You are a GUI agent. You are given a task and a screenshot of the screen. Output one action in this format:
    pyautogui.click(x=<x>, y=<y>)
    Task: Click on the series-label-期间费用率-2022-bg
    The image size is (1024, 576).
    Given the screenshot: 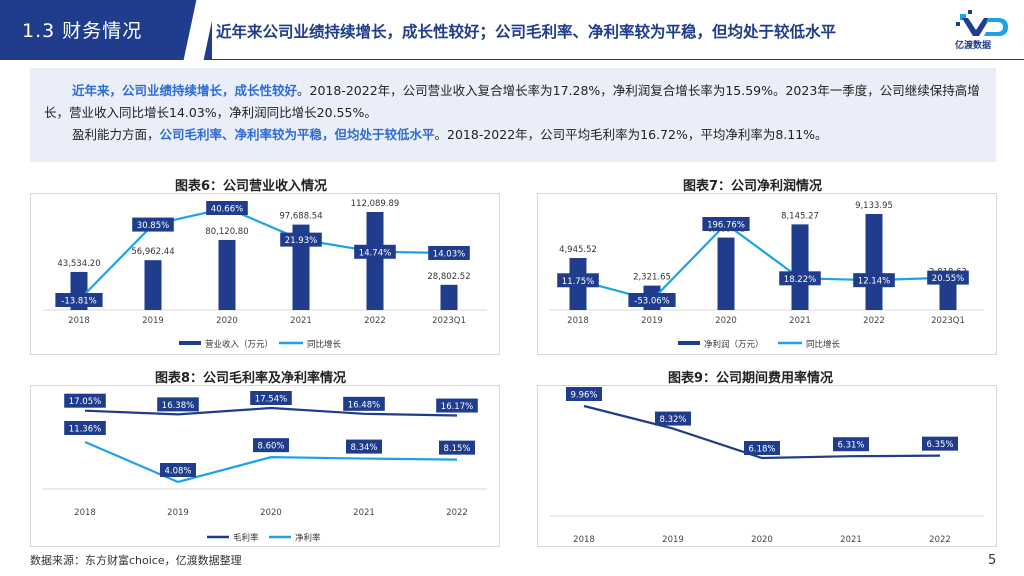 What is the action you would take?
    pyautogui.click(x=940, y=443)
    